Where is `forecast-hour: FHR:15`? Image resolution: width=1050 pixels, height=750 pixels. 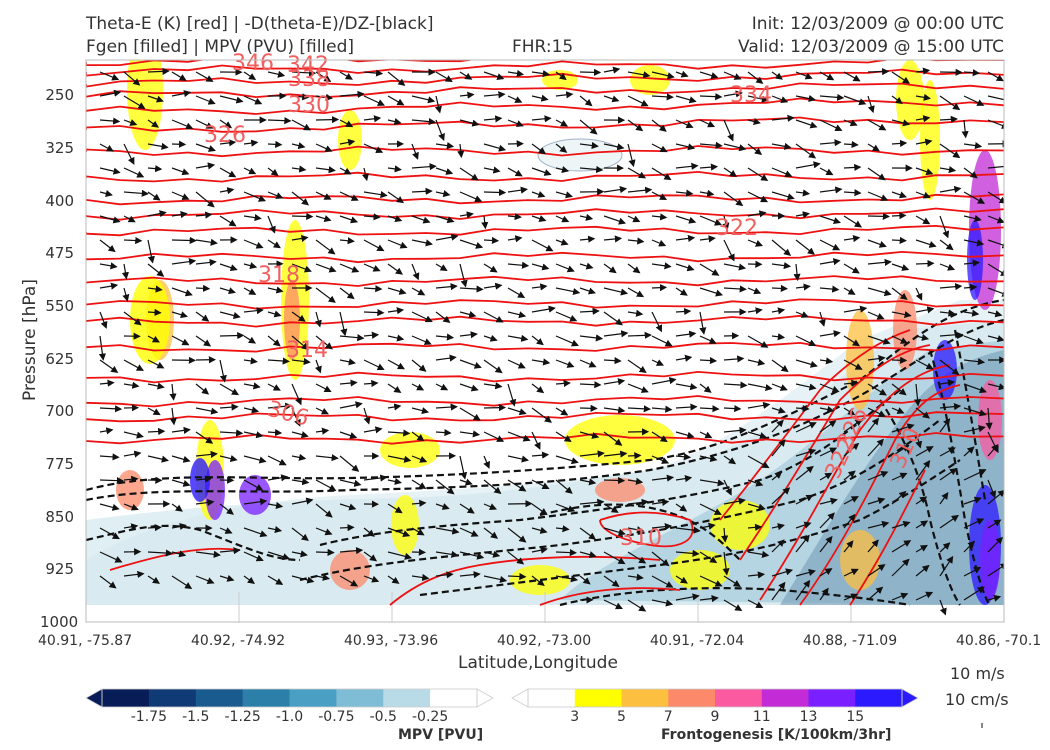 forecast-hour: FHR:15 is located at coordinates (543, 47).